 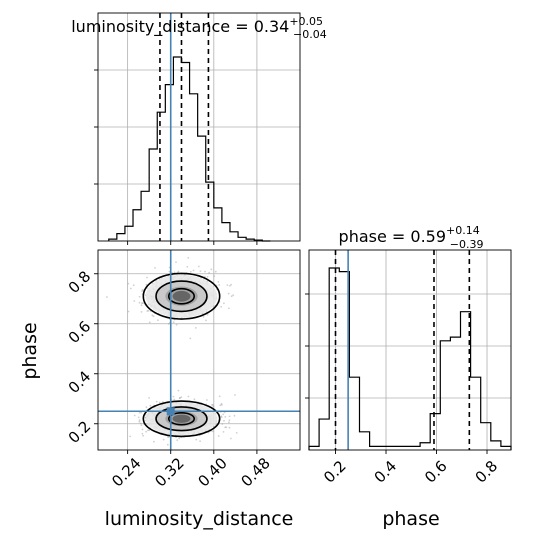 I want to click on phase-x-tick-label: 0.4, so click(x=386, y=472).